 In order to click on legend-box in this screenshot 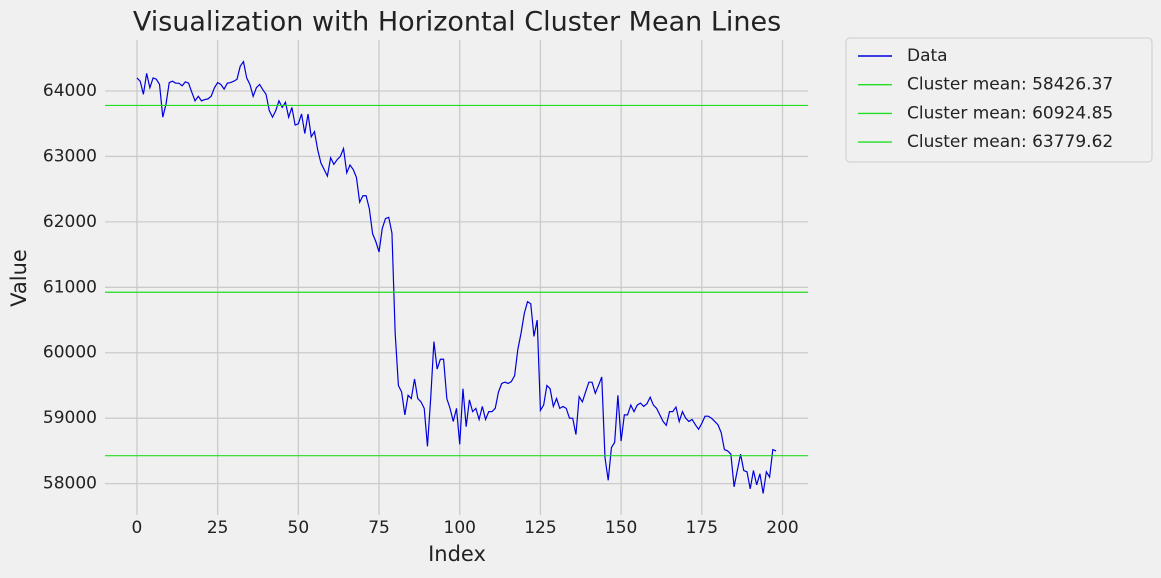, I will do `click(999, 100)`.